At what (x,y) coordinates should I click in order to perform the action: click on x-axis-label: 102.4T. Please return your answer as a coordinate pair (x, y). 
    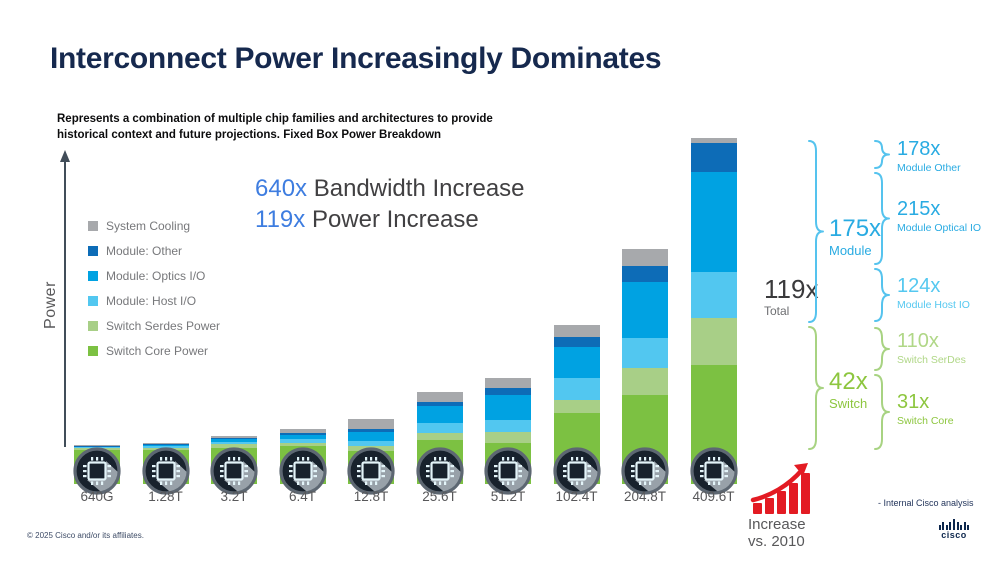
    Looking at the image, I should click on (576, 496).